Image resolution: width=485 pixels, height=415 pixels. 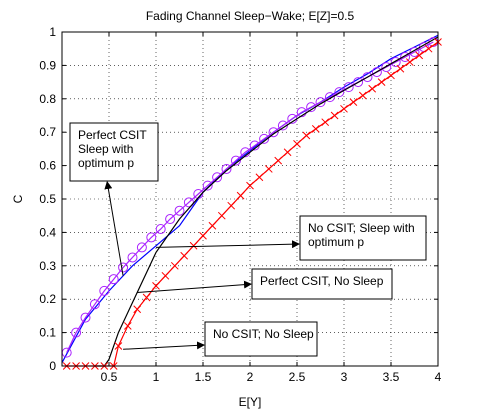 I want to click on x-tick-label: 1, so click(x=156, y=377).